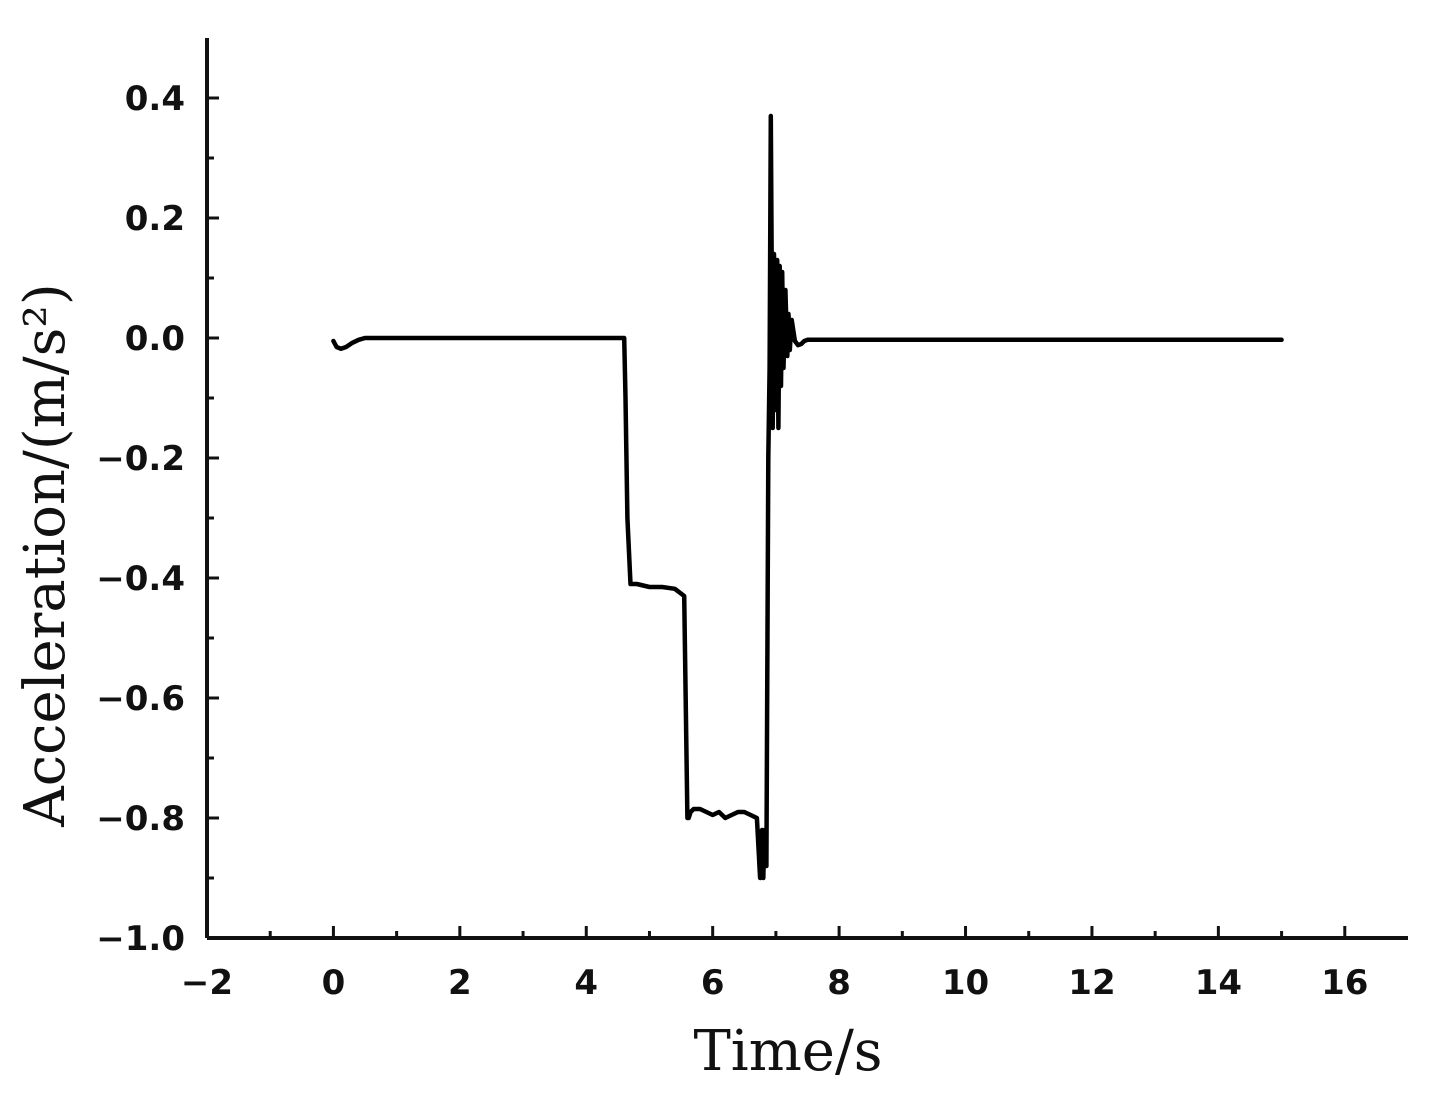 This screenshot has width=1447, height=1110. What do you see at coordinates (460, 983) in the screenshot?
I see `x-tick-label: 2` at bounding box center [460, 983].